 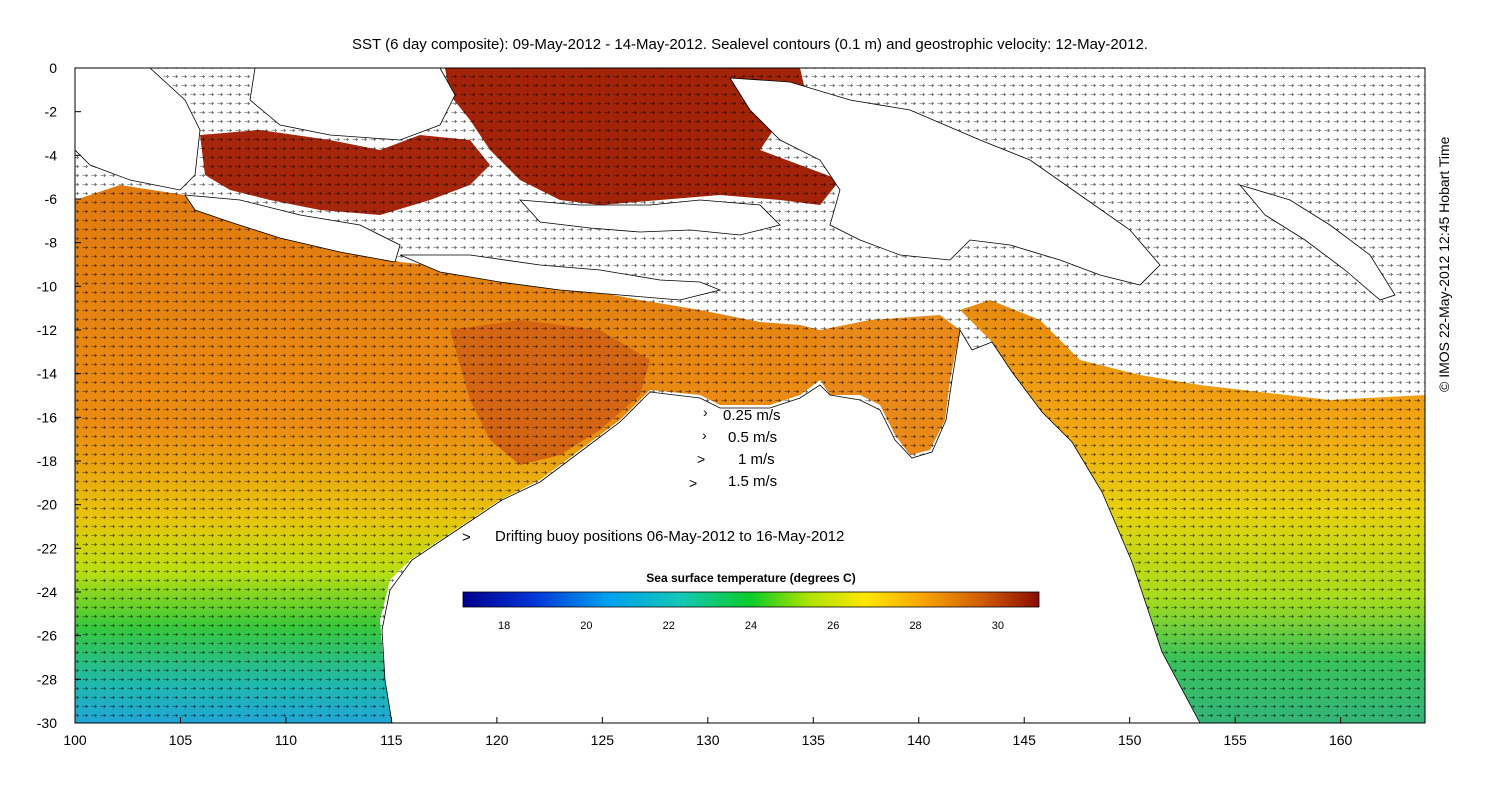 What do you see at coordinates (1130, 740) in the screenshot?
I see `x-tick-label: 150` at bounding box center [1130, 740].